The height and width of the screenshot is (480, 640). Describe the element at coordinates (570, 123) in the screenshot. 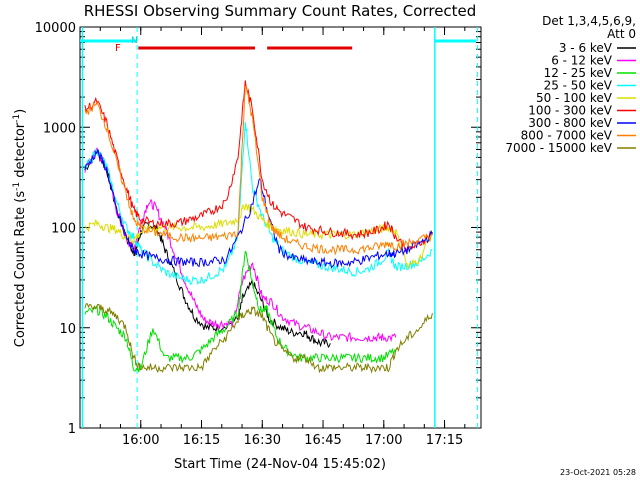

I see `legend-label: 300 - 800 keV` at that location.